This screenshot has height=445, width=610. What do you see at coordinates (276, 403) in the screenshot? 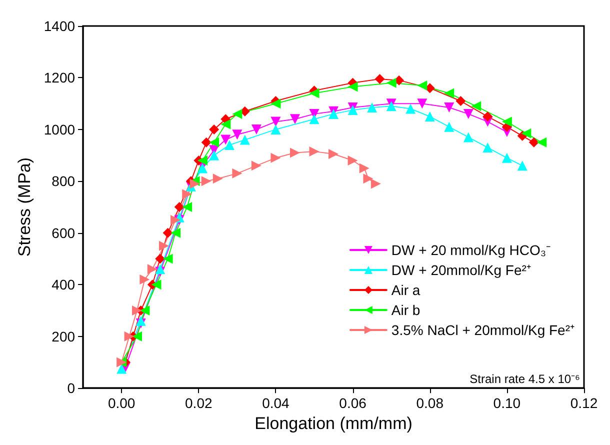
I see `x-tick-label: 0.04` at bounding box center [276, 403].